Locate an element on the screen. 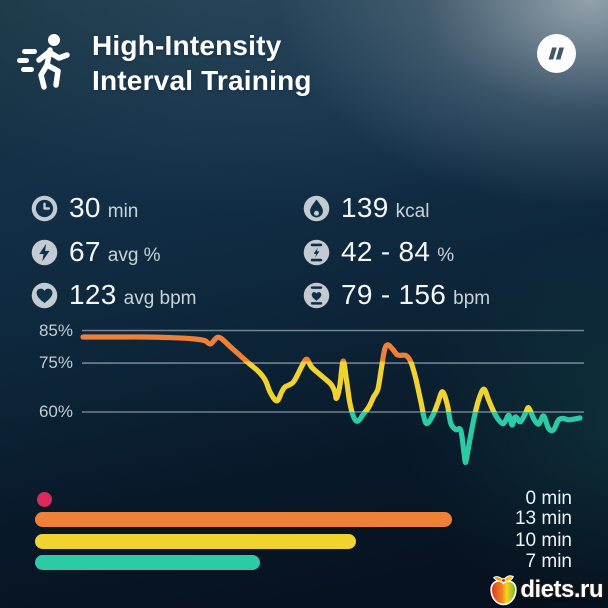 Image resolution: width=608 pixels, height=608 pixels. zone-duration-legend: 0 min 13 min 10 min 7 min is located at coordinates (303, 530).